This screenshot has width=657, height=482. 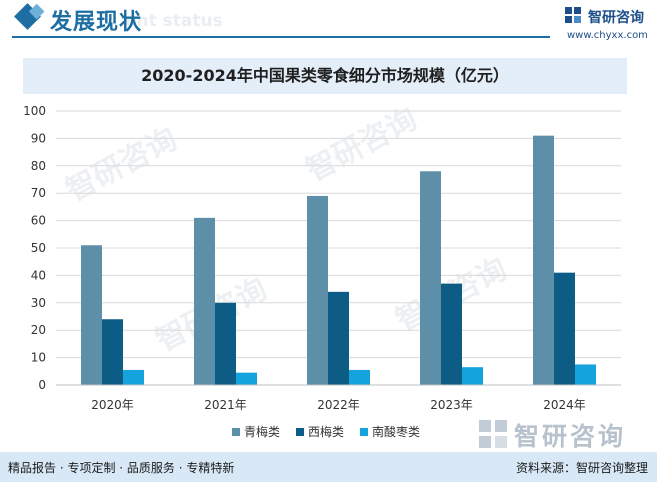 I want to click on chart-title: 2020-2024年中国果类零食细分市场规模（亿元）, so click(x=325, y=75).